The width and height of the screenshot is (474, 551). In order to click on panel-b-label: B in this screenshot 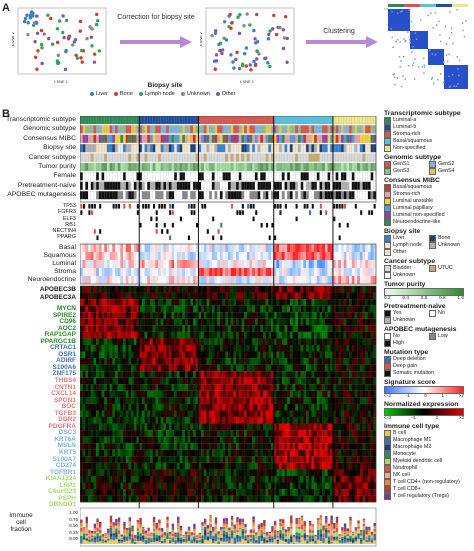, I will do `click(6, 114)`.